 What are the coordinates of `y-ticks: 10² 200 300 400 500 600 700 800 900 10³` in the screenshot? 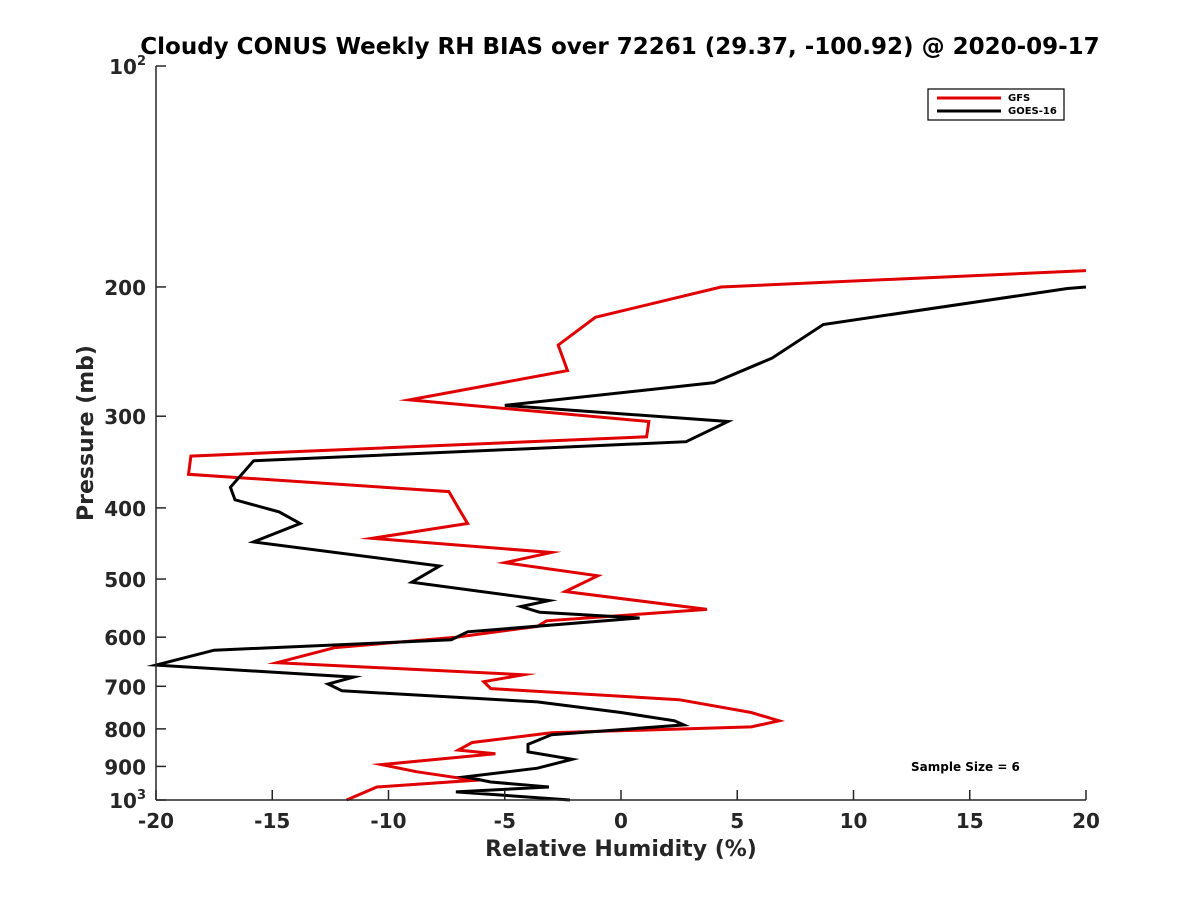 It's located at (135, 433).